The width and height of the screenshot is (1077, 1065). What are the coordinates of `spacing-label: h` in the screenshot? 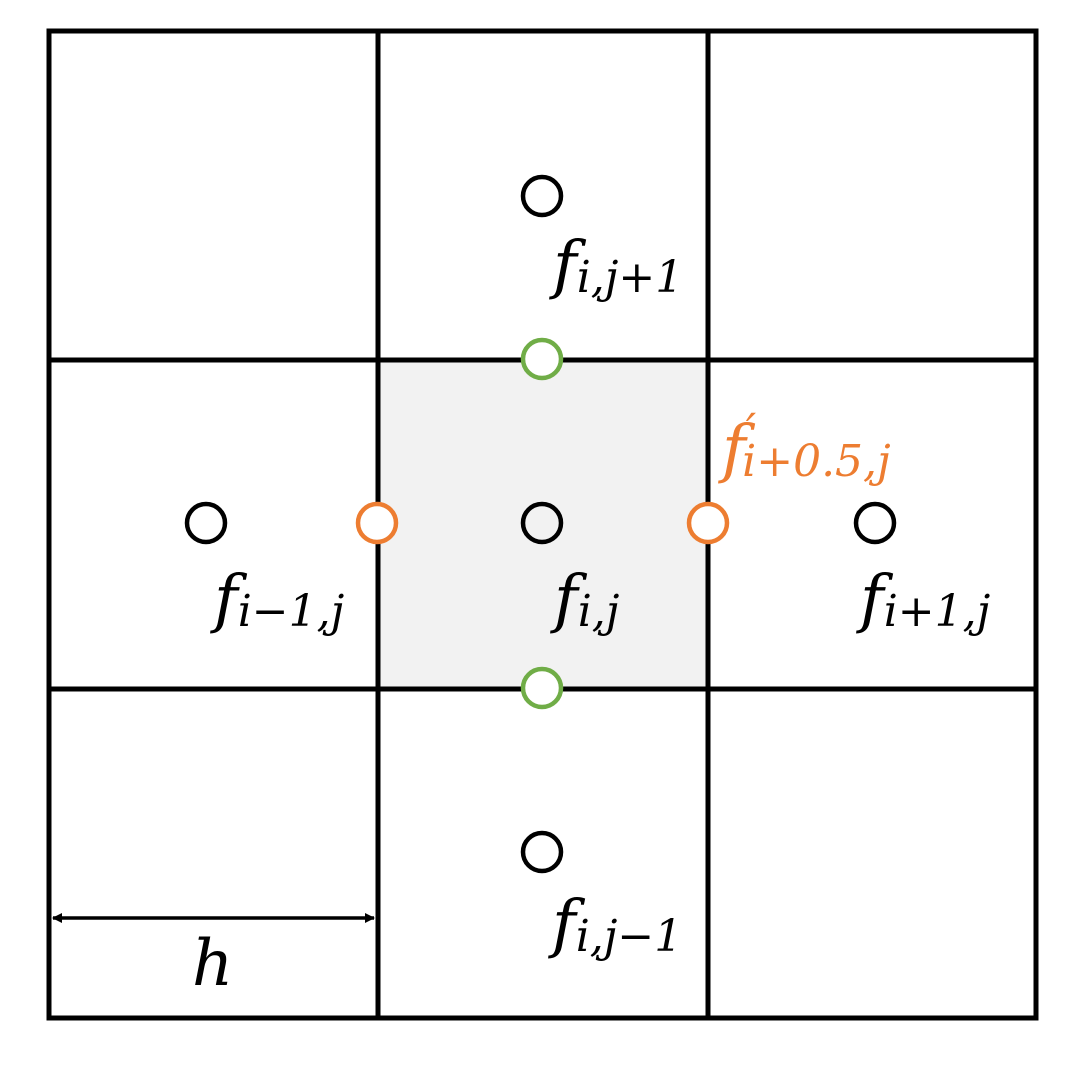 It's located at (212, 964).